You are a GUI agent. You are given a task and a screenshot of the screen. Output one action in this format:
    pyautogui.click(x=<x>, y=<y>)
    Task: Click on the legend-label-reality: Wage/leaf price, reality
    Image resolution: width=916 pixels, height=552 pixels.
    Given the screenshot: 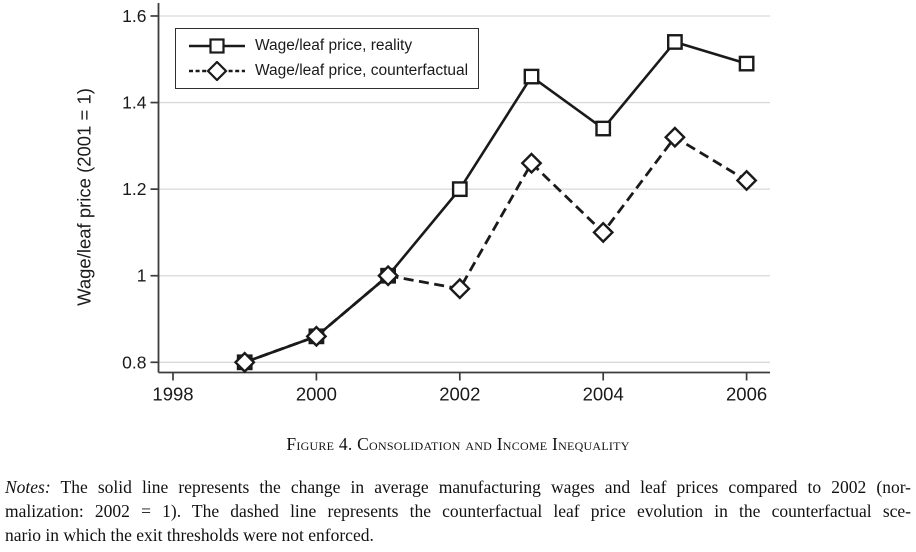 What is the action you would take?
    pyautogui.click(x=334, y=45)
    